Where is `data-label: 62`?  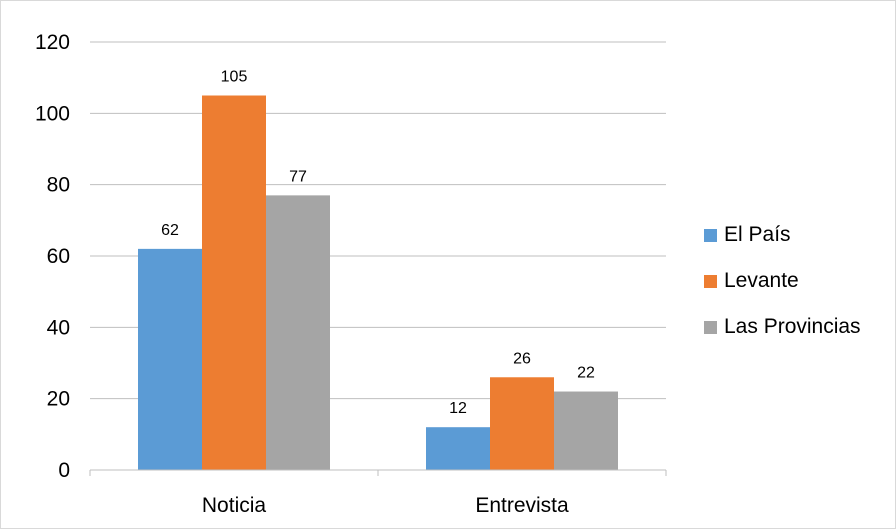
data-label: 62 is located at coordinates (170, 230).